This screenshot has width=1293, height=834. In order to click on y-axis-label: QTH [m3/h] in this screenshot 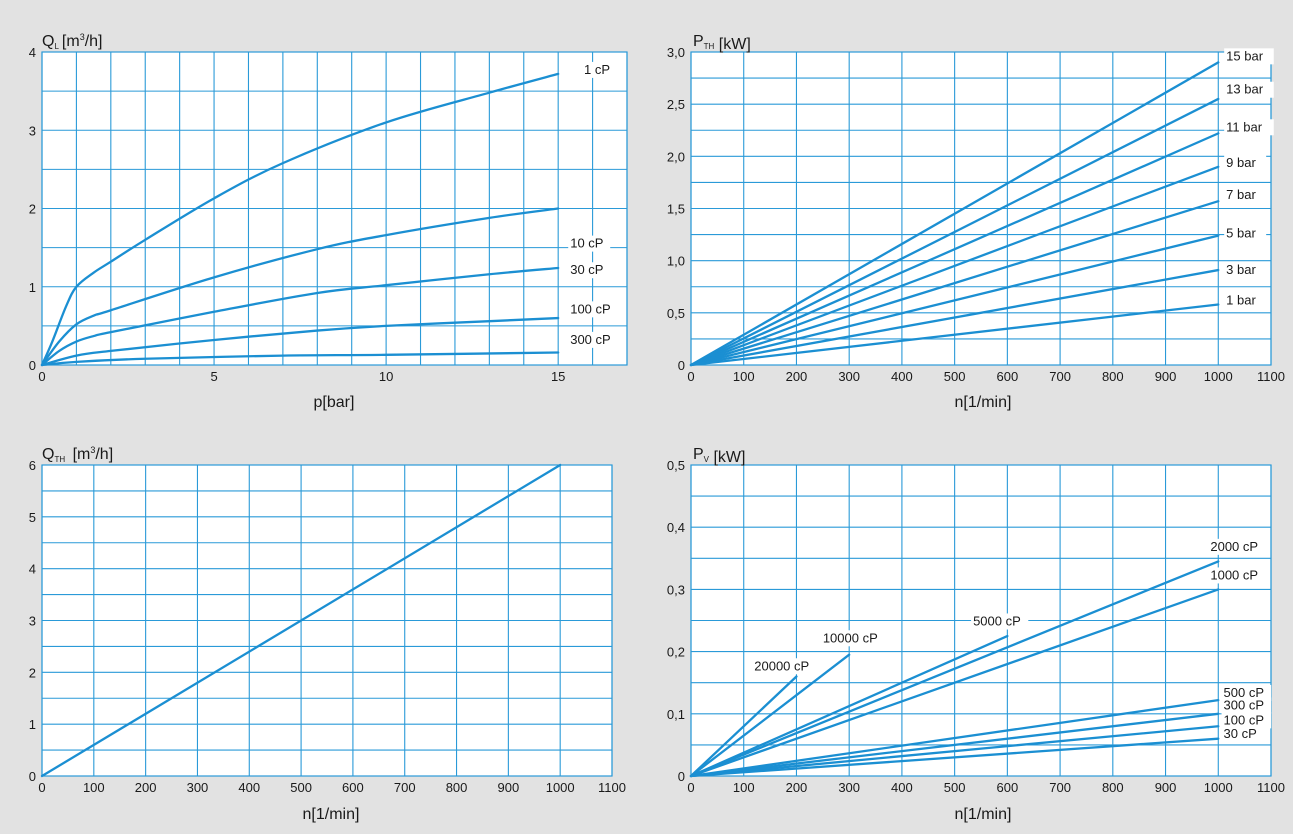, I will do `click(77, 454)`.